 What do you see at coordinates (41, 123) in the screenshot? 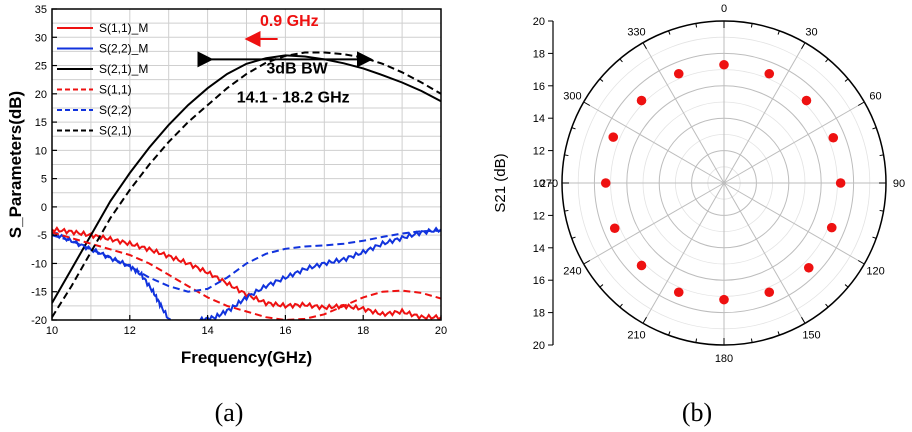
I see `y-tick-label: 15` at bounding box center [41, 123].